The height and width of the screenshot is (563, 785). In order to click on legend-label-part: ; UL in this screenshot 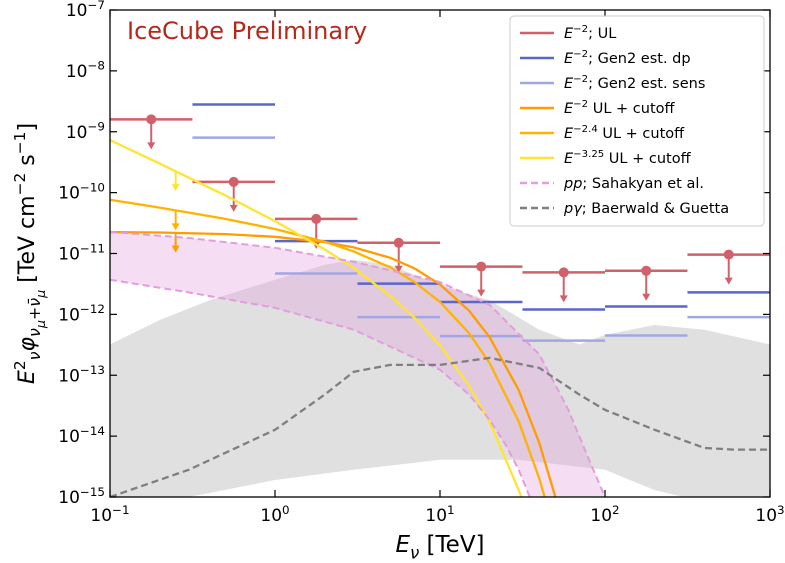, I will do `click(602, 34)`.